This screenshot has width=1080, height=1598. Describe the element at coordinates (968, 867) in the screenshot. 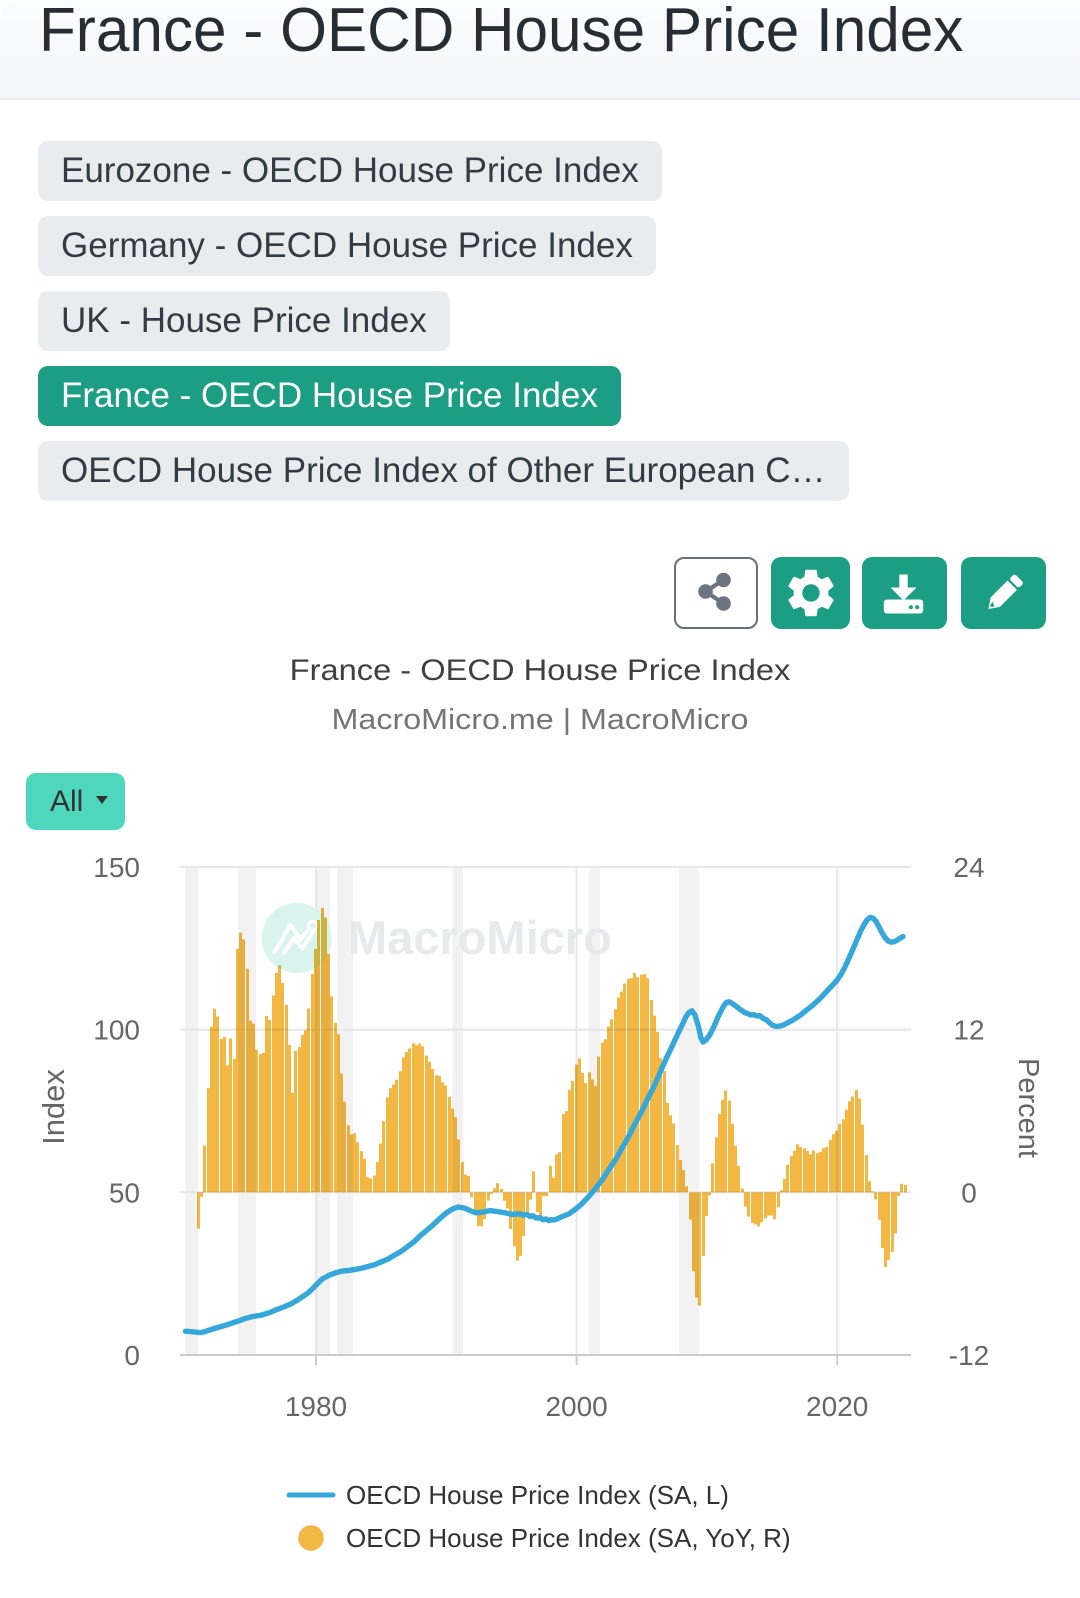

I see `svg-text: 24` at that location.